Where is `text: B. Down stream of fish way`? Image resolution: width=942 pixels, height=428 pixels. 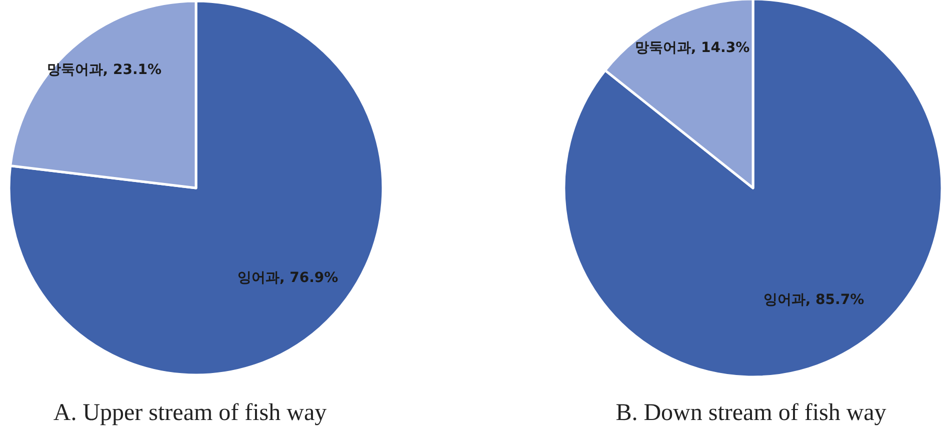 text: B. Down stream of fish way is located at coordinates (751, 413).